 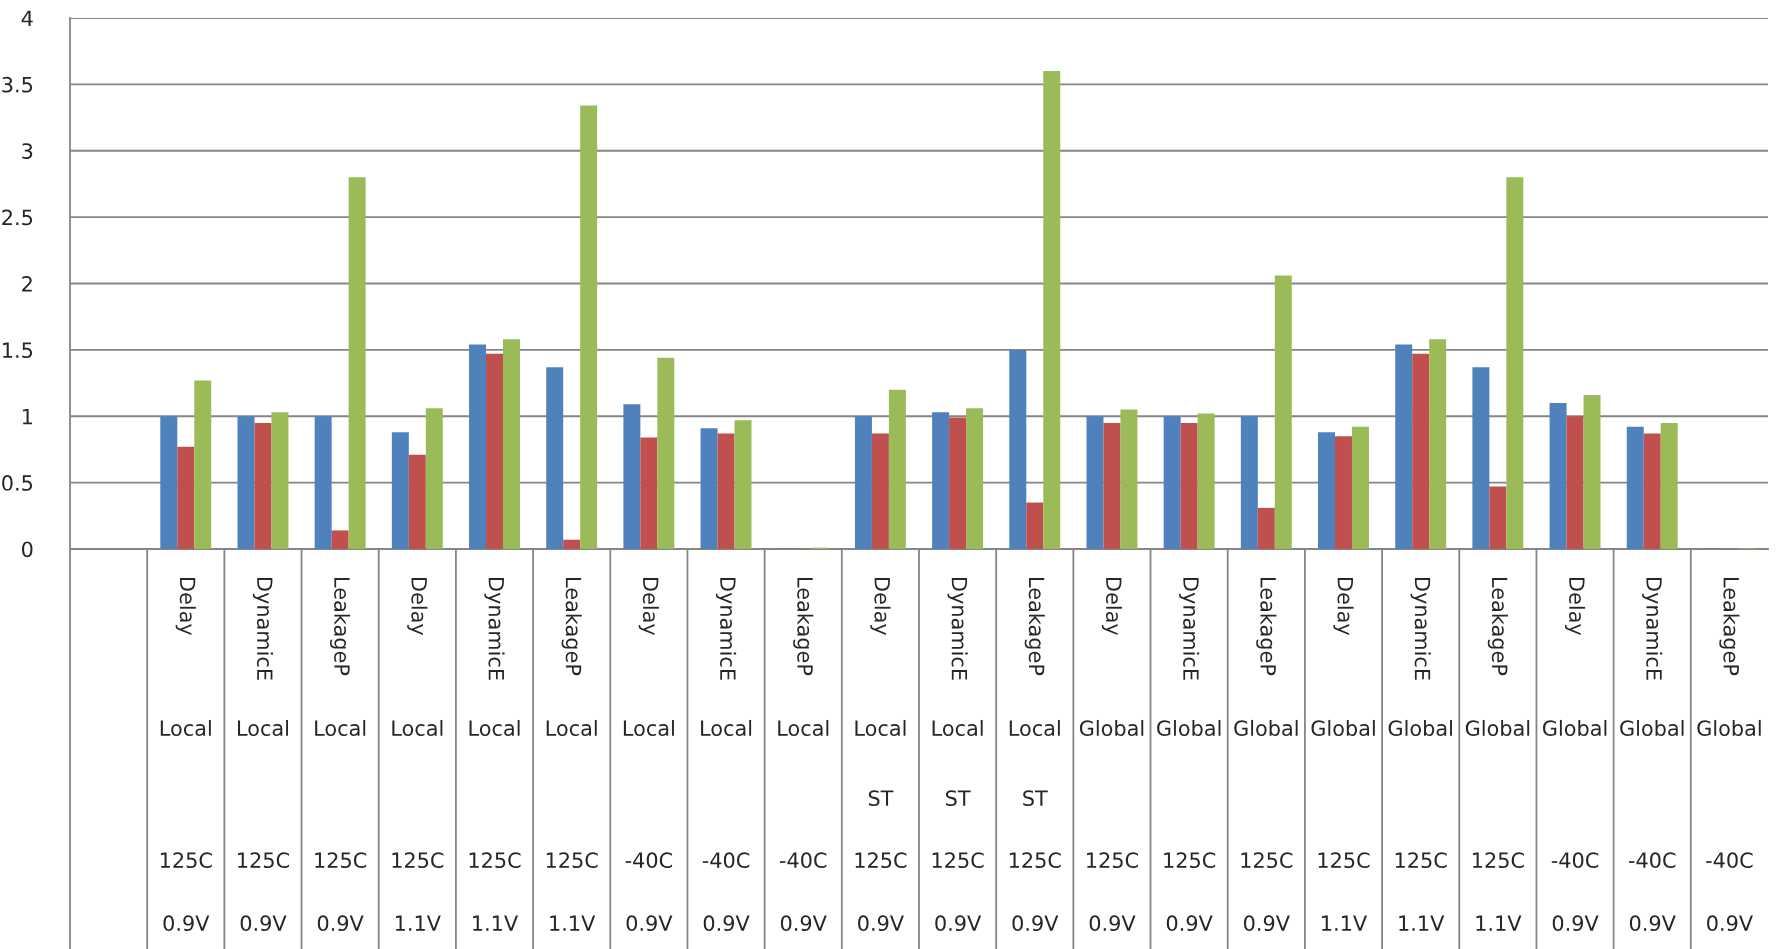 I want to click on y-tick-label: 3, so click(x=27, y=151).